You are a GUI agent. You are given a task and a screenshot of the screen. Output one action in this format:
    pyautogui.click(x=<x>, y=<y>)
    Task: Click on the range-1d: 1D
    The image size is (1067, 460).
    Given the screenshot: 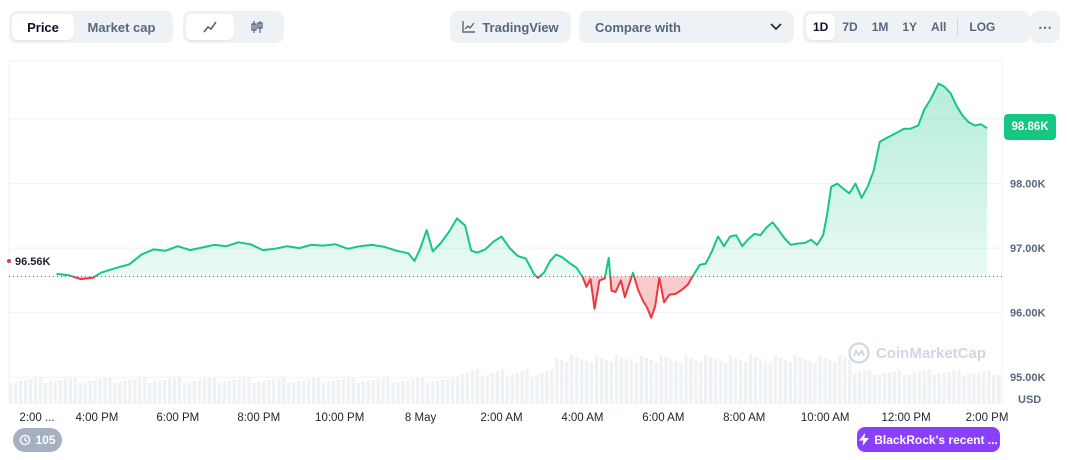 What is the action you would take?
    pyautogui.click(x=821, y=27)
    